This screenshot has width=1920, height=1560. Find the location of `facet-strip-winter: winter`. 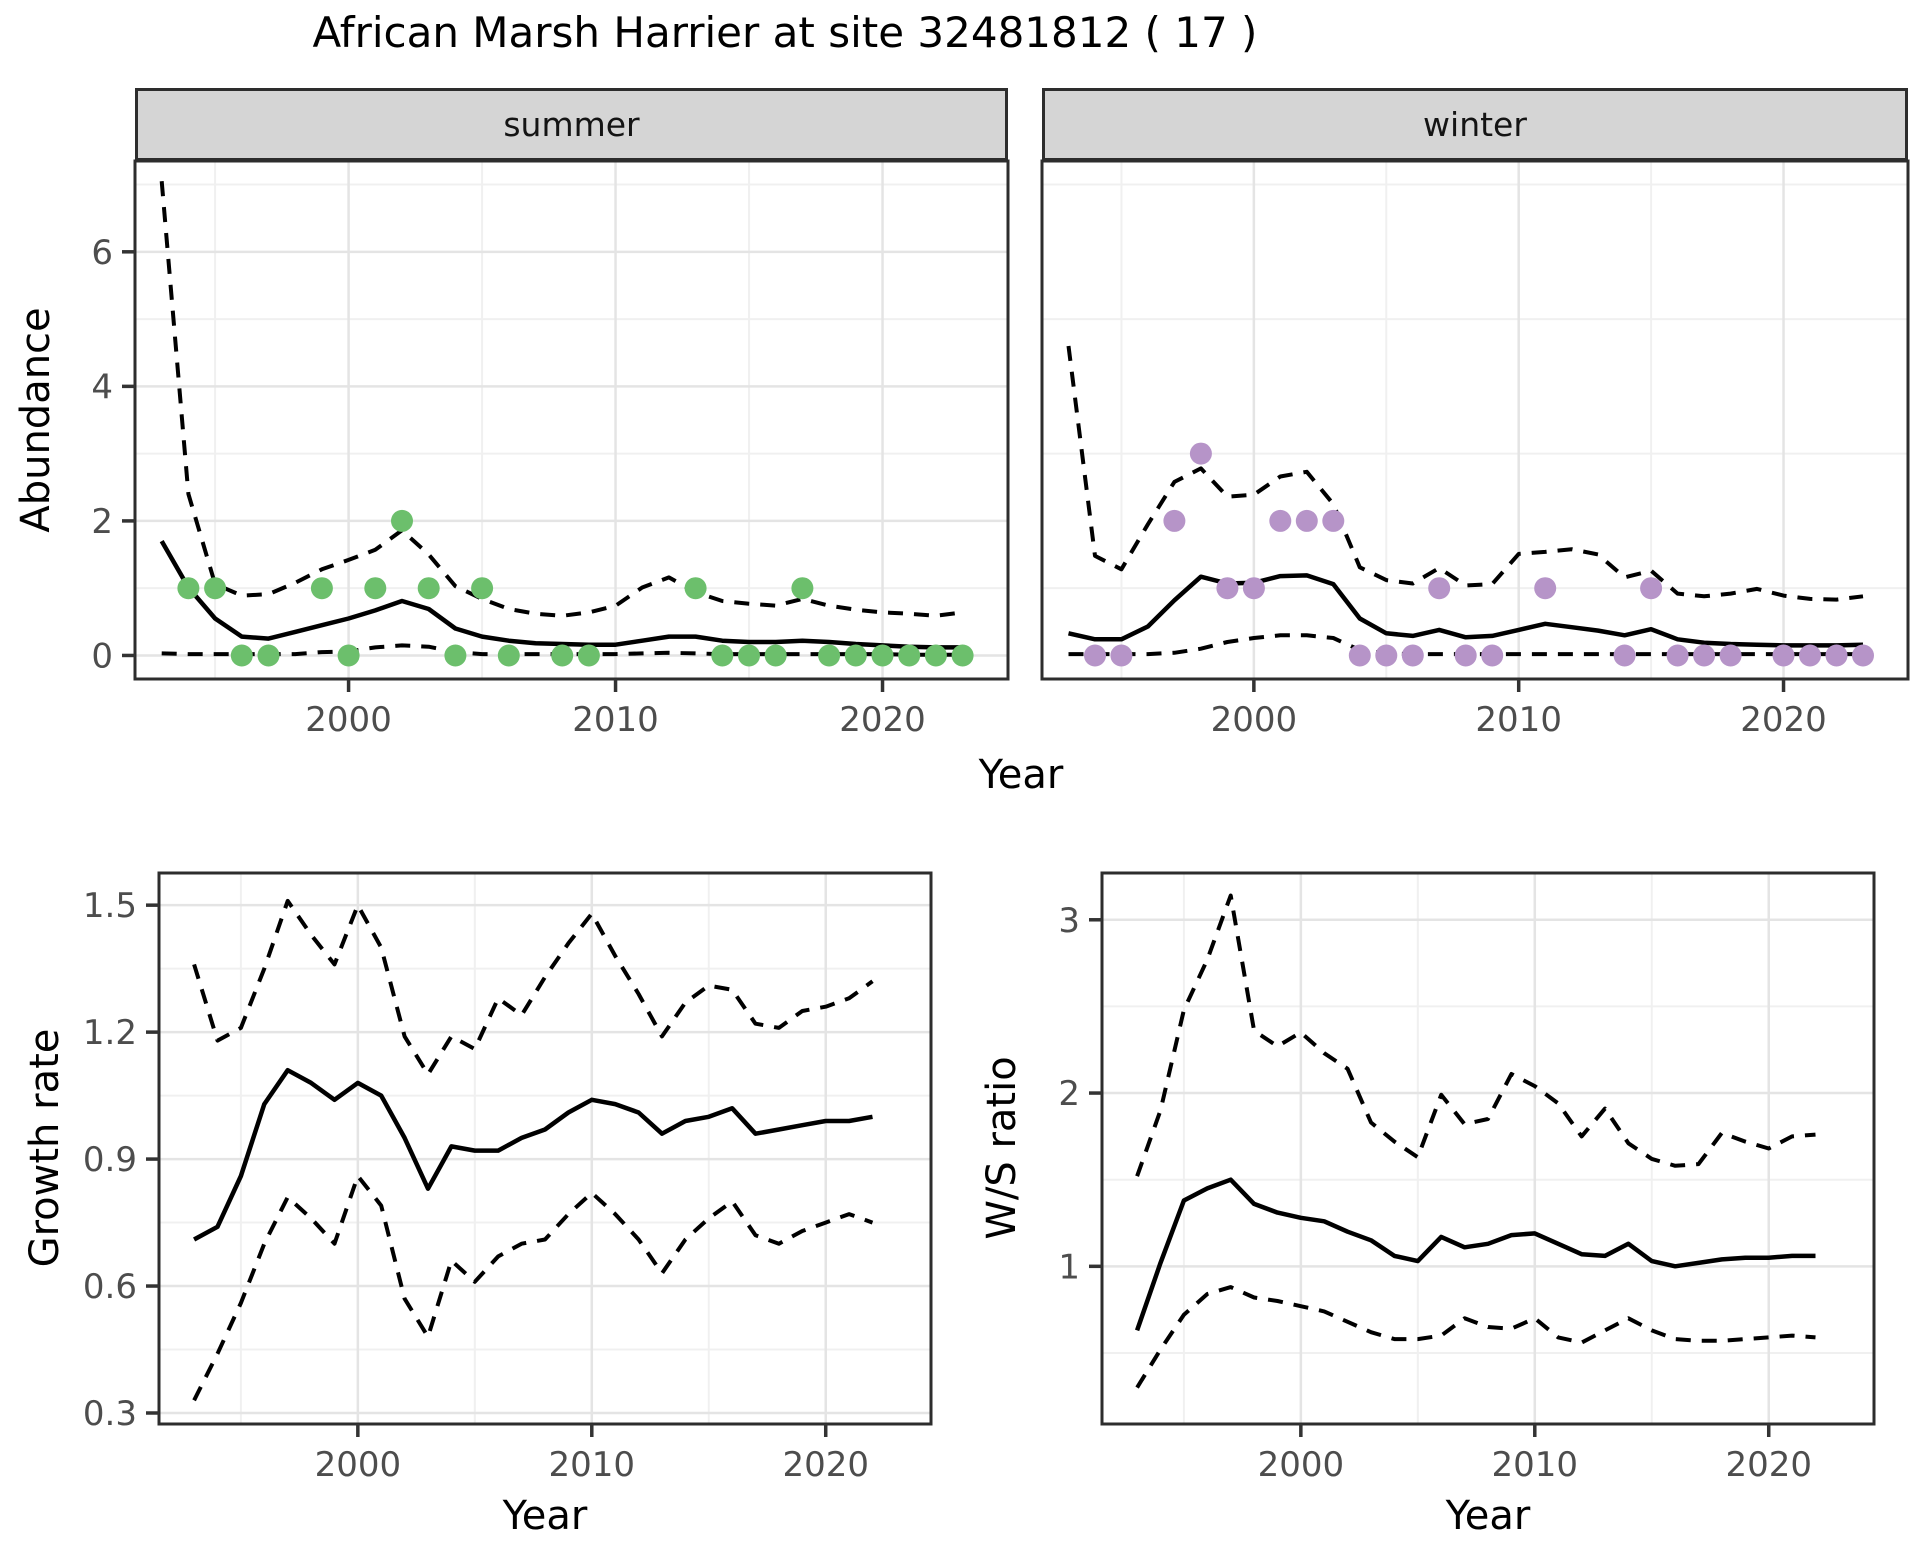

facet-strip-winter: winter is located at coordinates (1475, 124).